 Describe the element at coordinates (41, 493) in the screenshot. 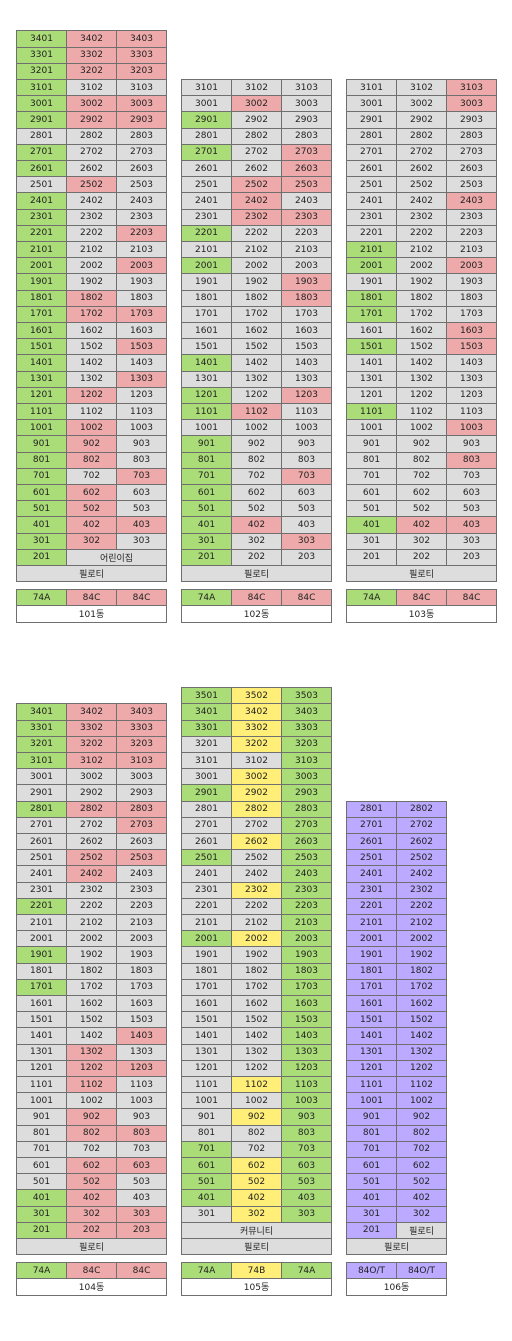

I see `unit-cell: 601` at that location.